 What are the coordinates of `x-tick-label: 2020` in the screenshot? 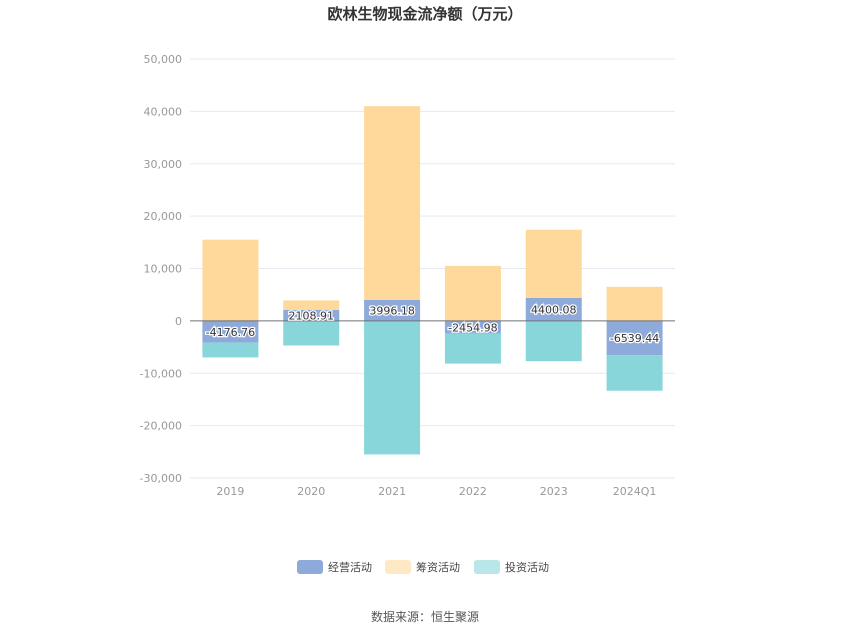 It's located at (311, 491).